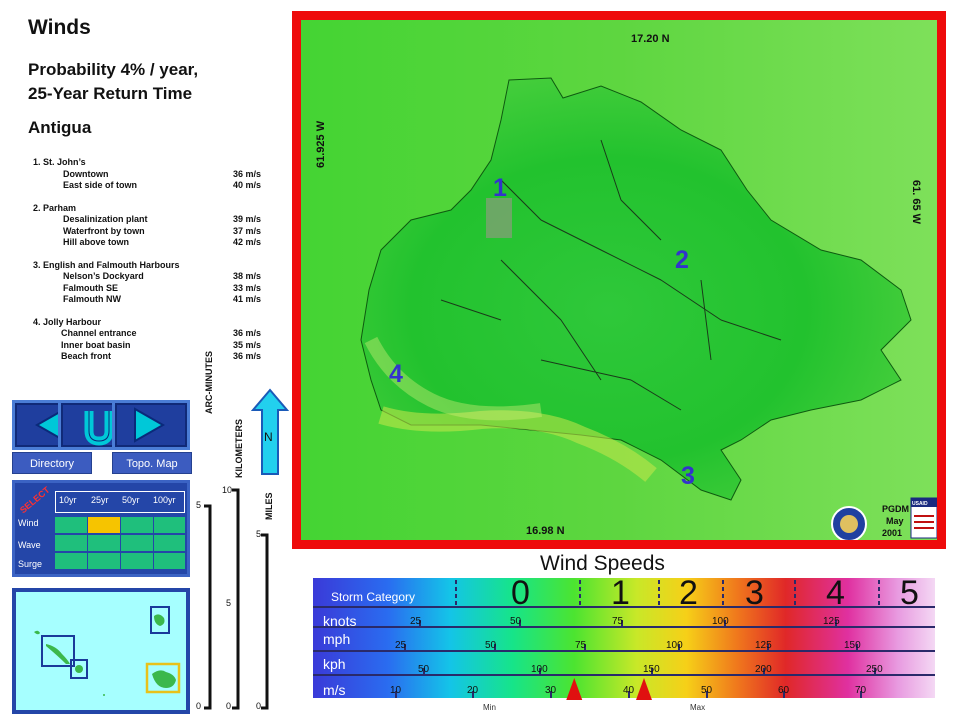 This screenshot has width=960, height=725. I want to click on kilometers-label: KILOMETERS, so click(239, 448).